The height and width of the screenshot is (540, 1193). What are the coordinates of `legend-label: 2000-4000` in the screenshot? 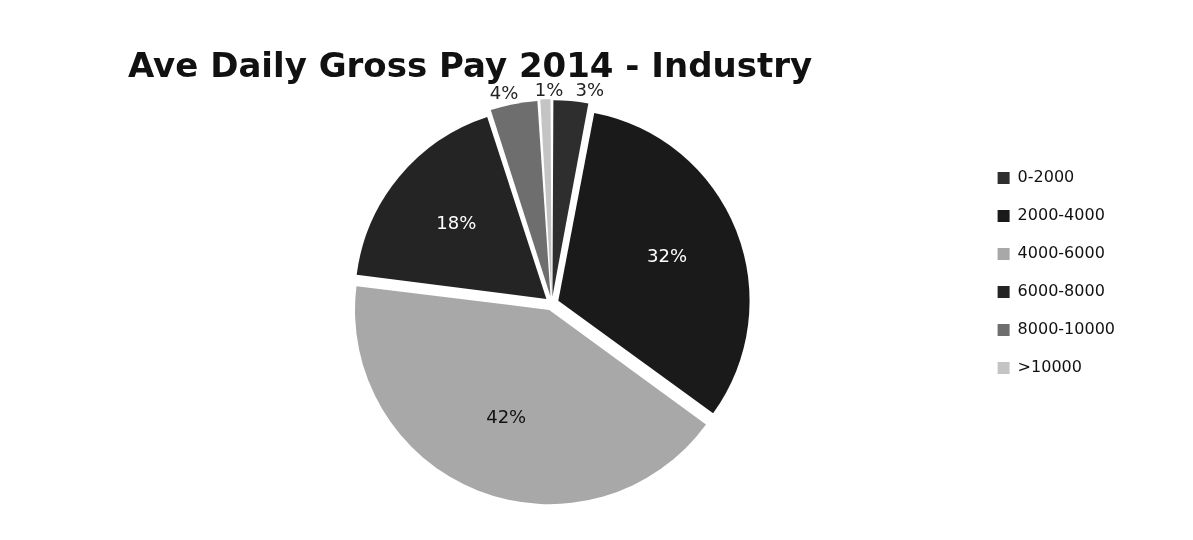 It's located at (1061, 215).